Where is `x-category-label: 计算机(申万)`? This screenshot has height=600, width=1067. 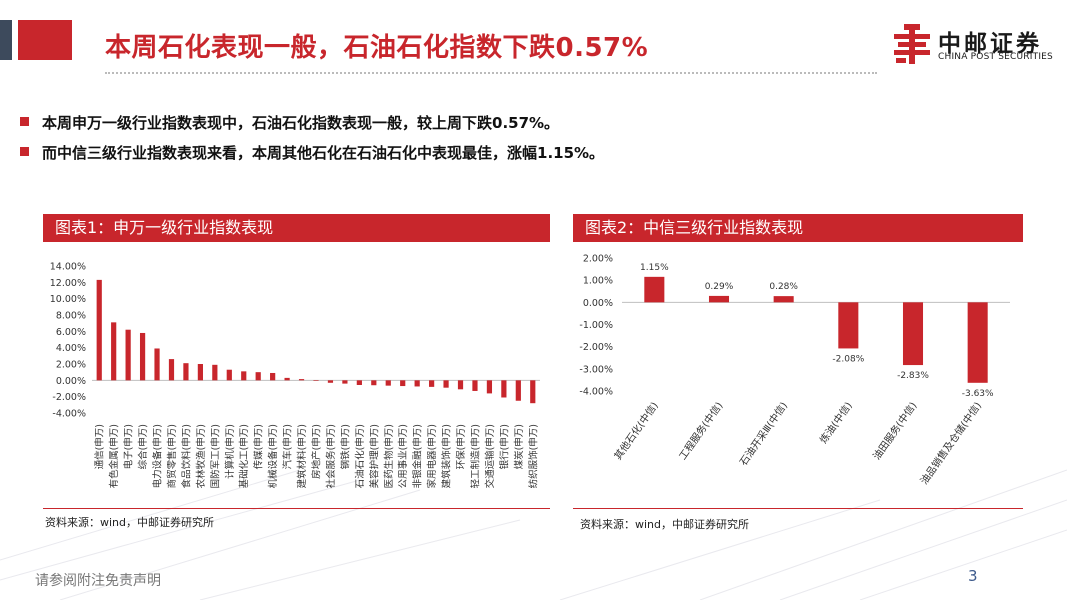
x-category-label: 计算机(申万) is located at coordinates (230, 451).